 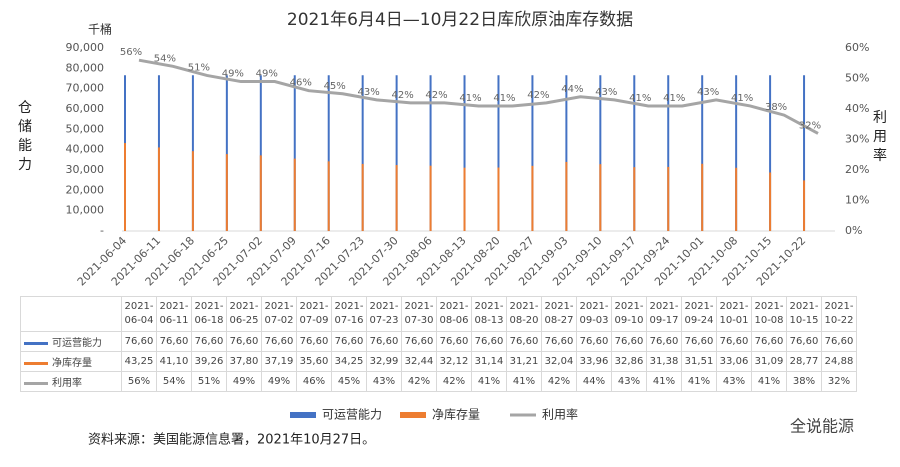 I want to click on table-header-cell: 2021-07-09, so click(x=314, y=314).